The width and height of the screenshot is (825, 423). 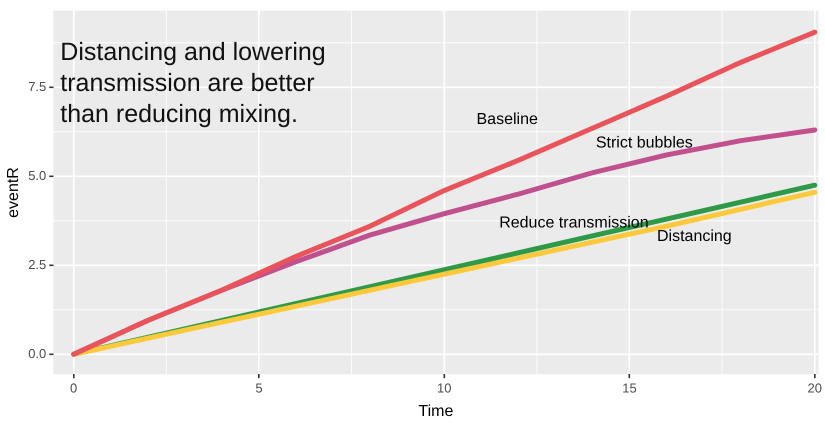 What do you see at coordinates (694, 237) in the screenshot?
I see `series-label: Distancing` at bounding box center [694, 237].